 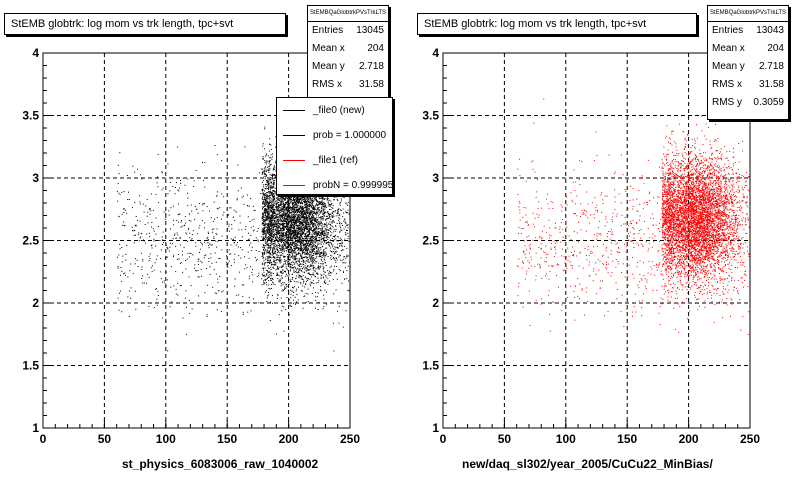 I want to click on left-y-tick-label: 2.5, so click(x=30, y=241).